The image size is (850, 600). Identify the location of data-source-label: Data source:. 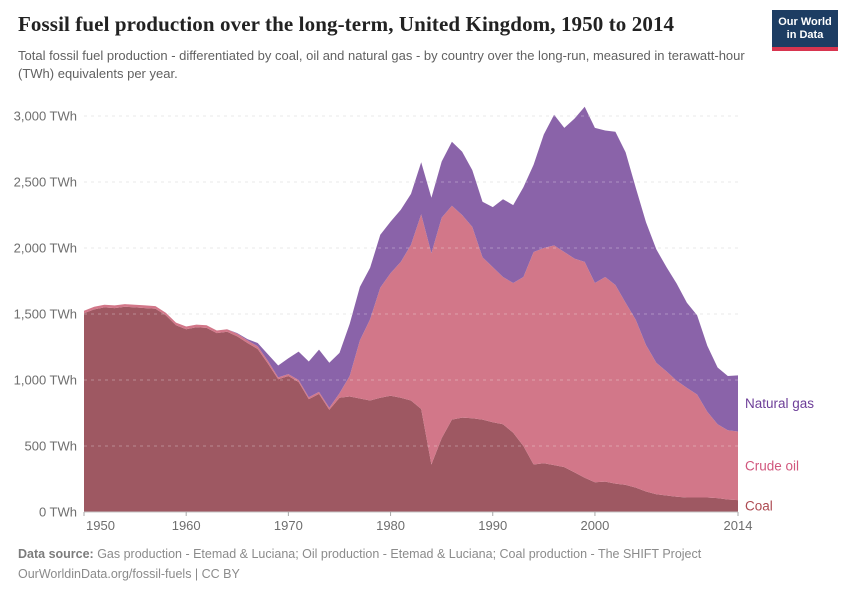
(56, 554).